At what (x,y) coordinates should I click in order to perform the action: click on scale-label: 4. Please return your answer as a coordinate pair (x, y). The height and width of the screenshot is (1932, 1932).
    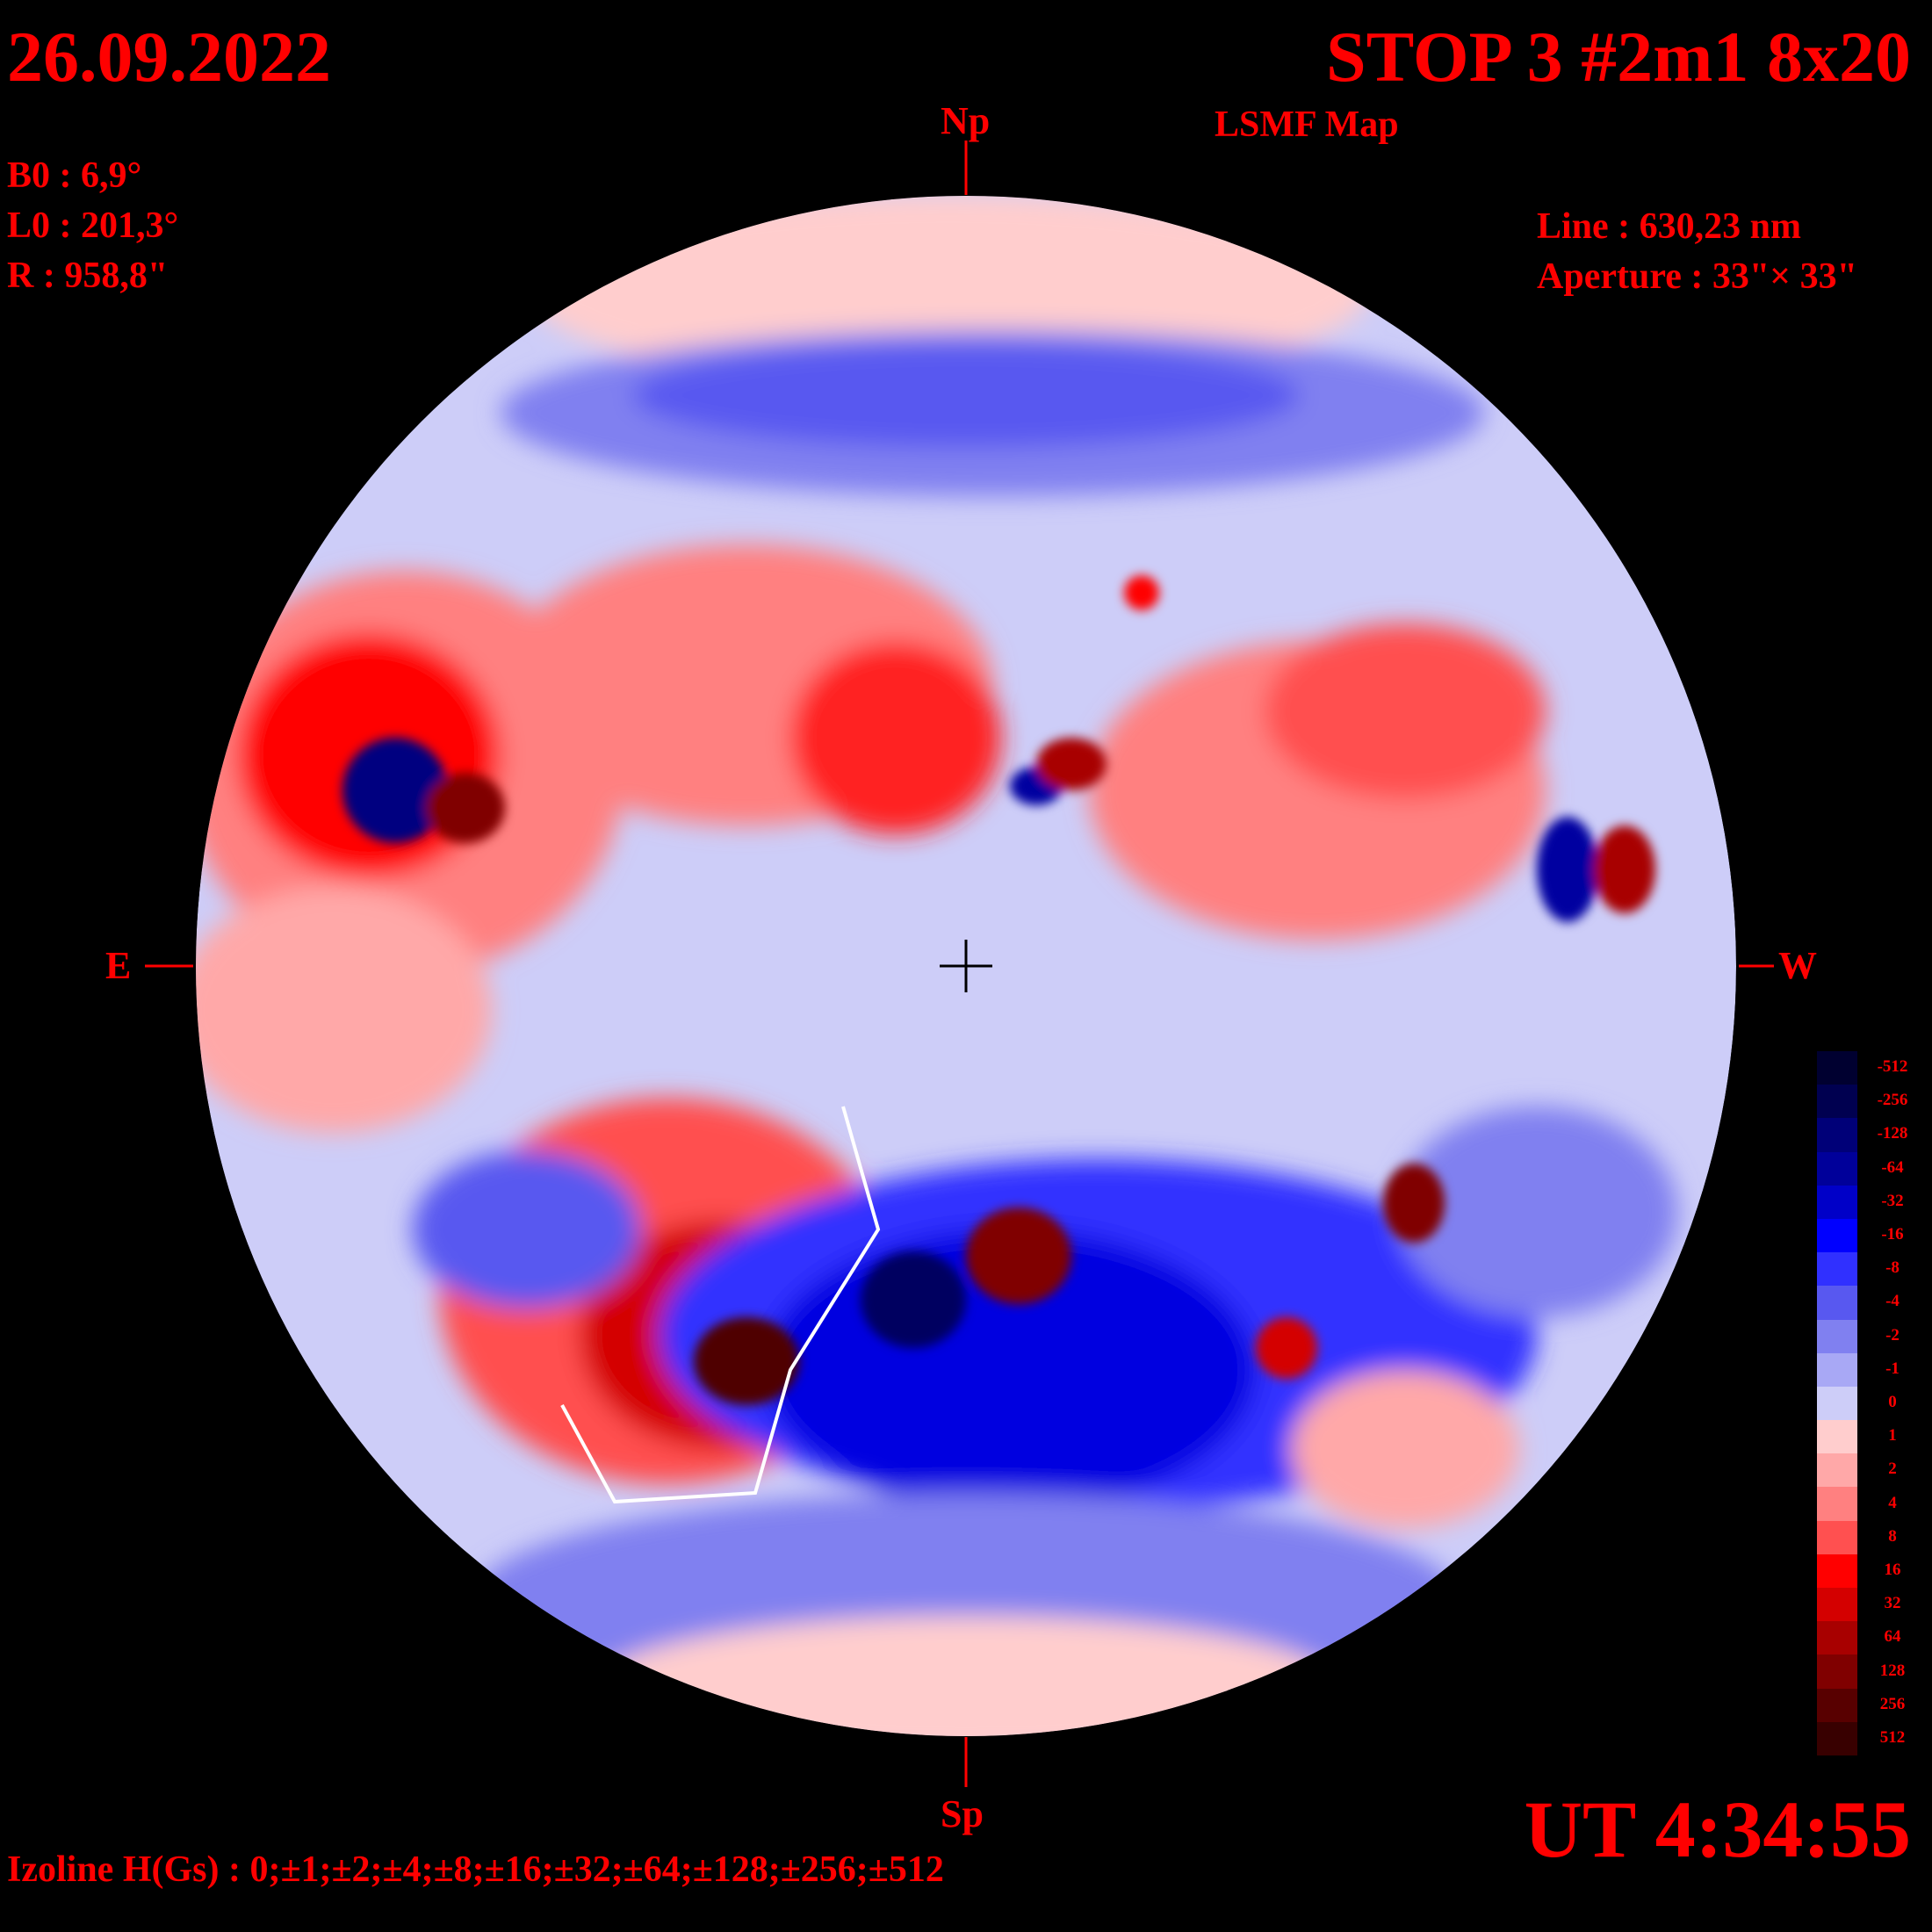
    Looking at the image, I should click on (1892, 1503).